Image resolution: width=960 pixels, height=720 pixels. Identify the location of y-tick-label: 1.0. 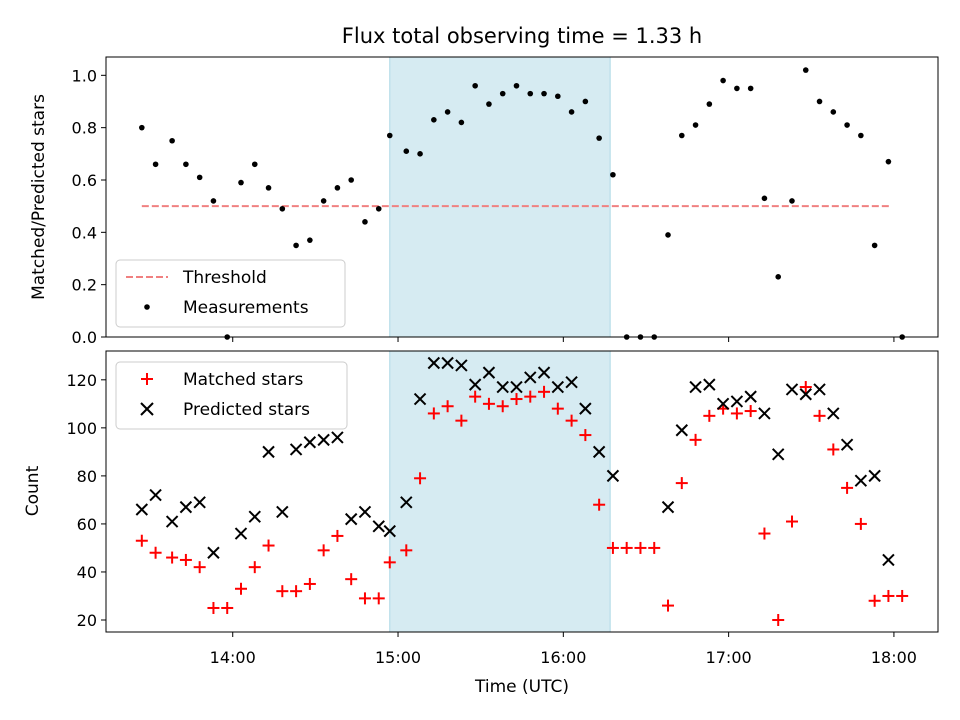
(84, 75).